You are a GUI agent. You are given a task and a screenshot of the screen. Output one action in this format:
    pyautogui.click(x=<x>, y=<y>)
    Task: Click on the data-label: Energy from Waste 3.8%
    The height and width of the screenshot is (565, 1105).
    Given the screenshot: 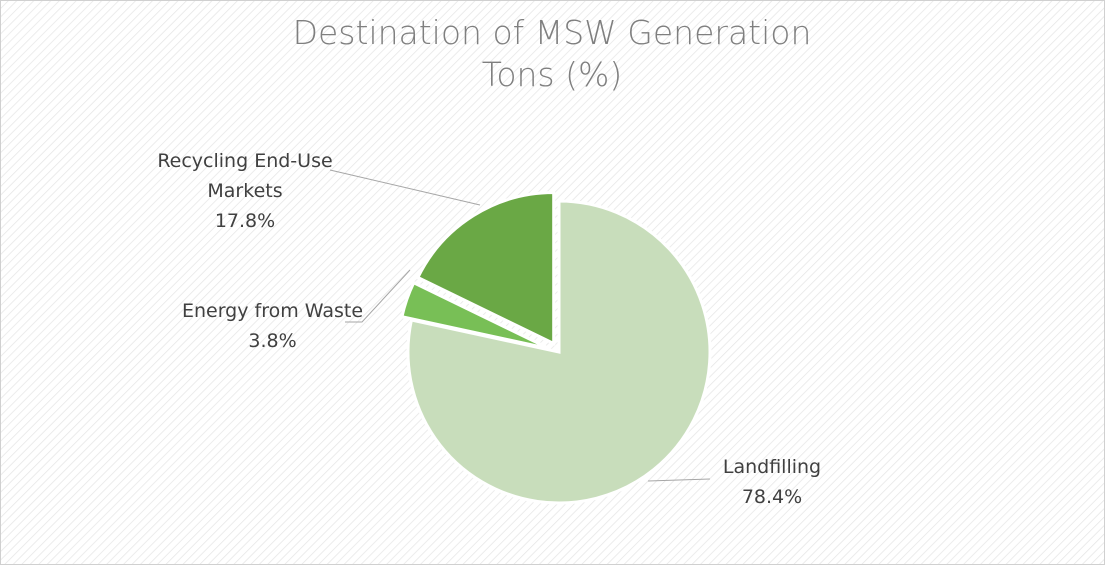 What is the action you would take?
    pyautogui.click(x=272, y=326)
    